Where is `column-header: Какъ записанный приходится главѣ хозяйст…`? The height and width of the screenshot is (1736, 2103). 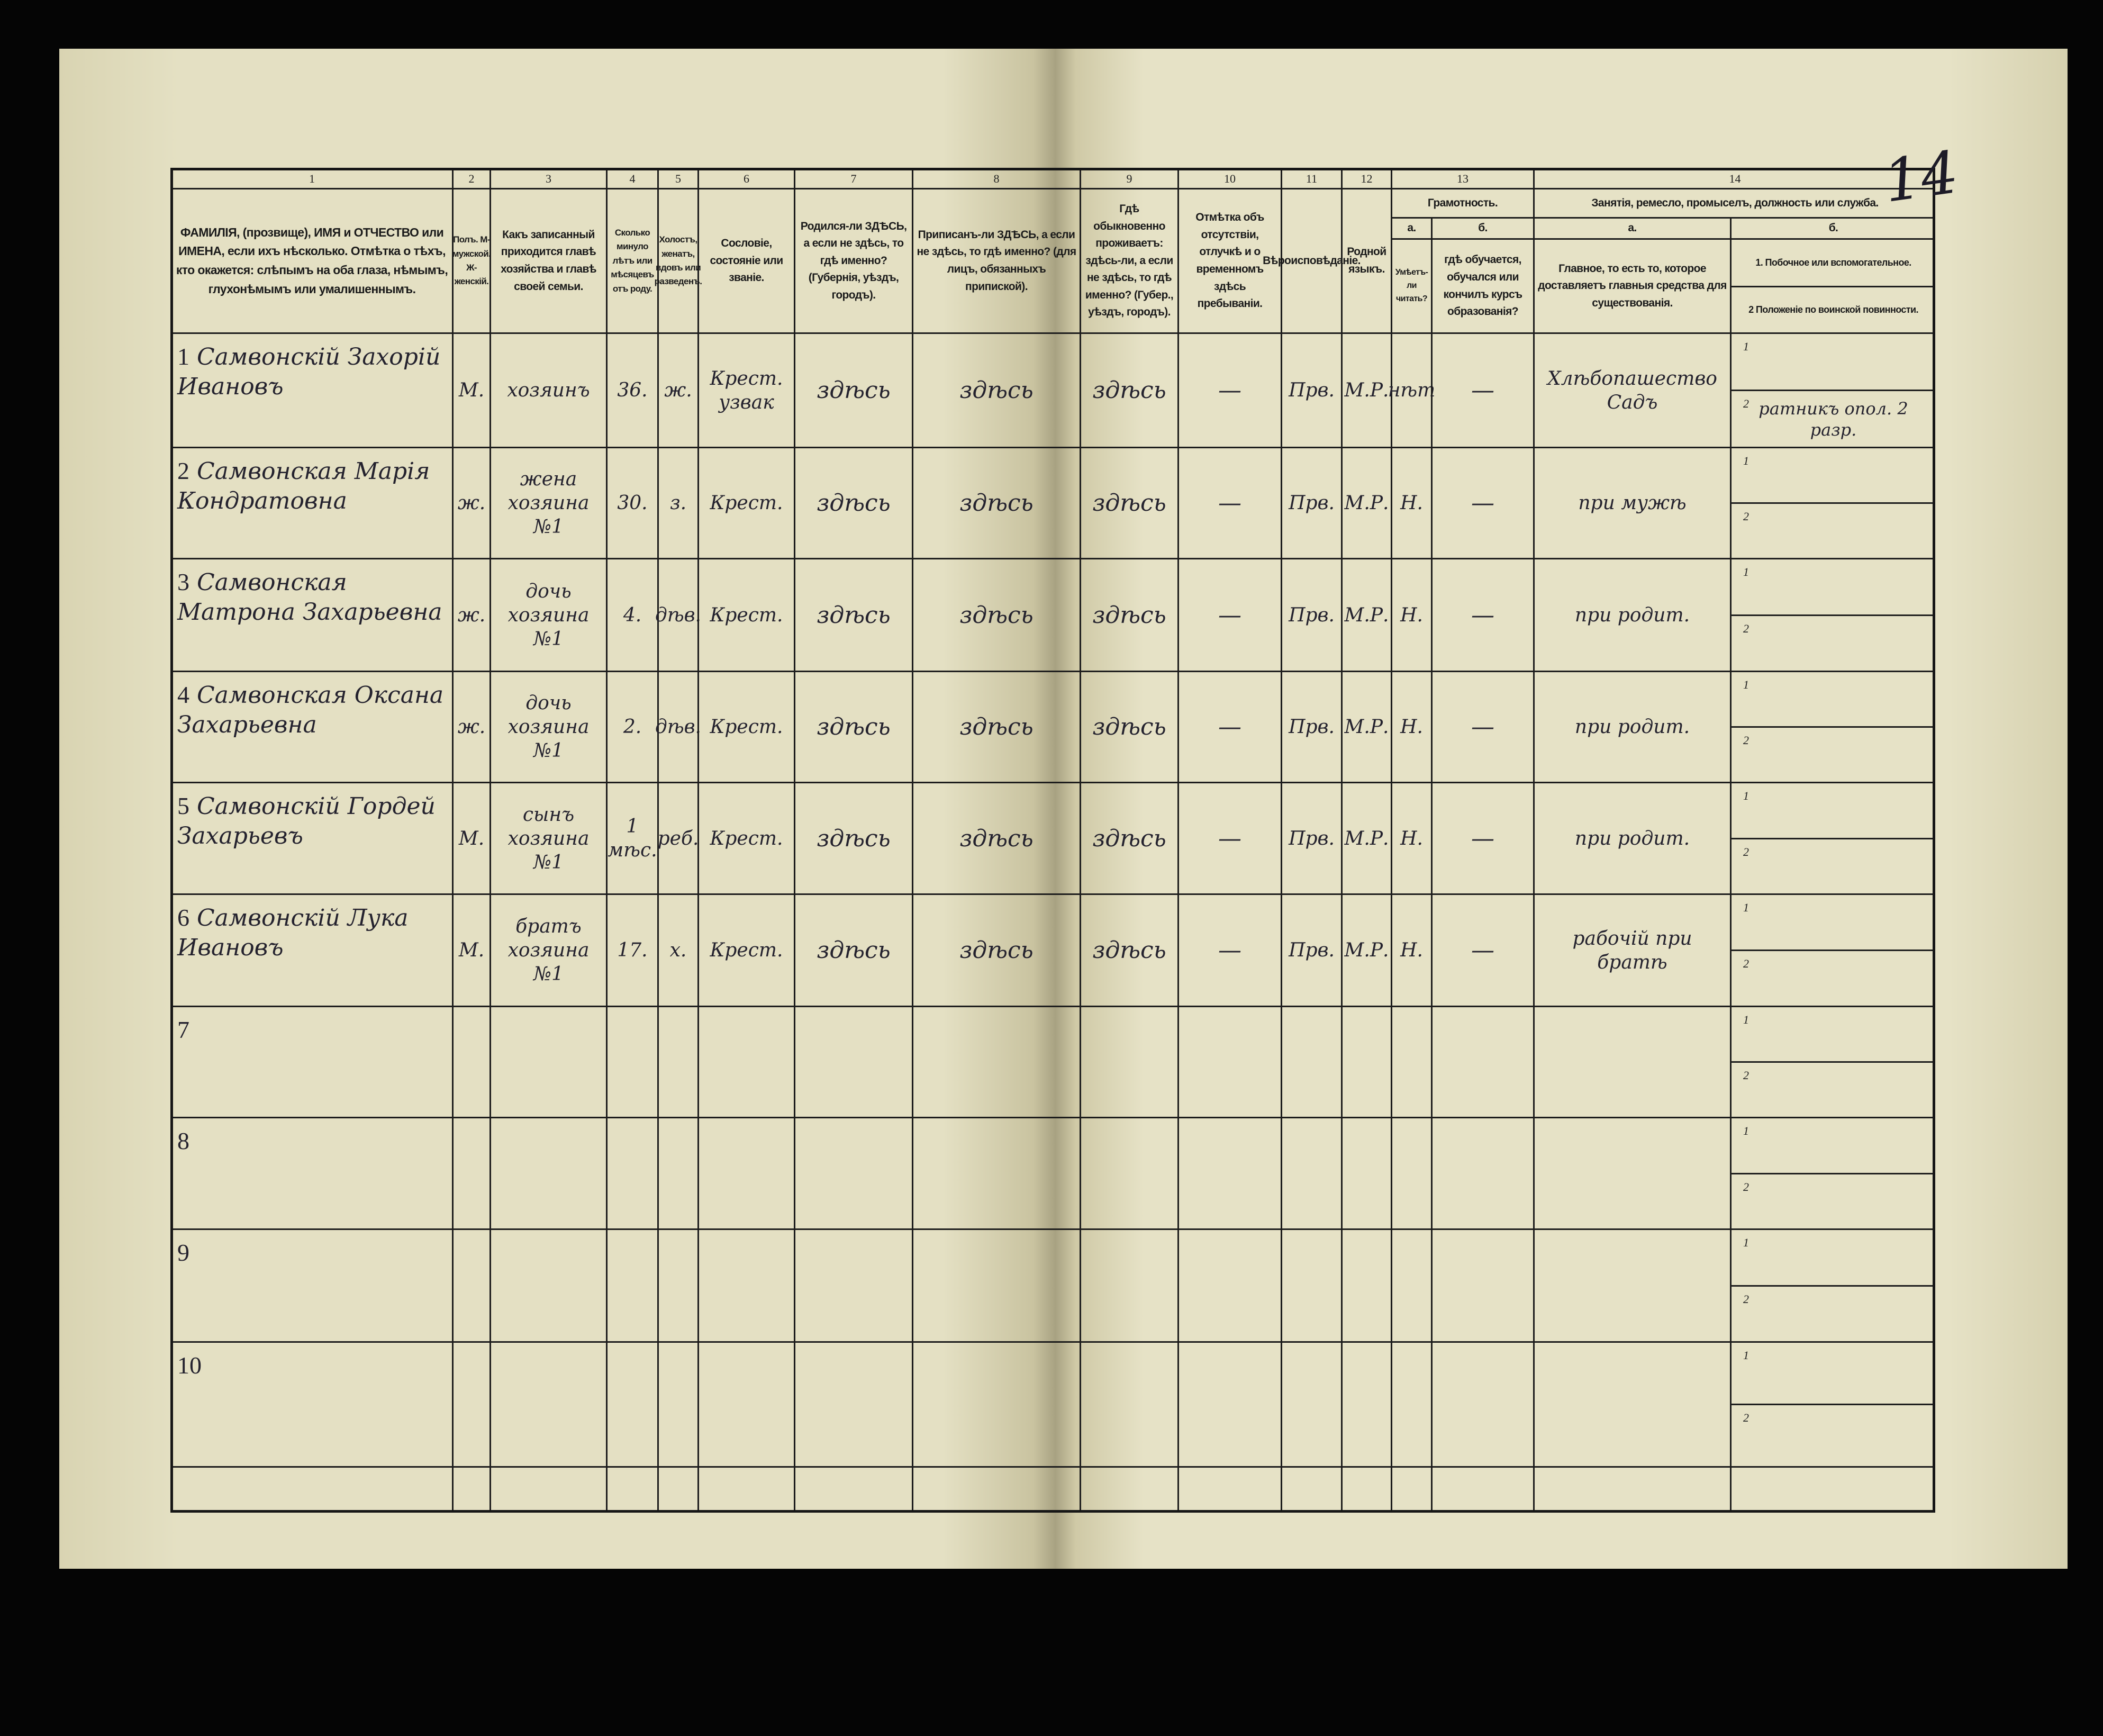 column-header: Какъ записанный приходится главѣ хозяйст… is located at coordinates (548, 260).